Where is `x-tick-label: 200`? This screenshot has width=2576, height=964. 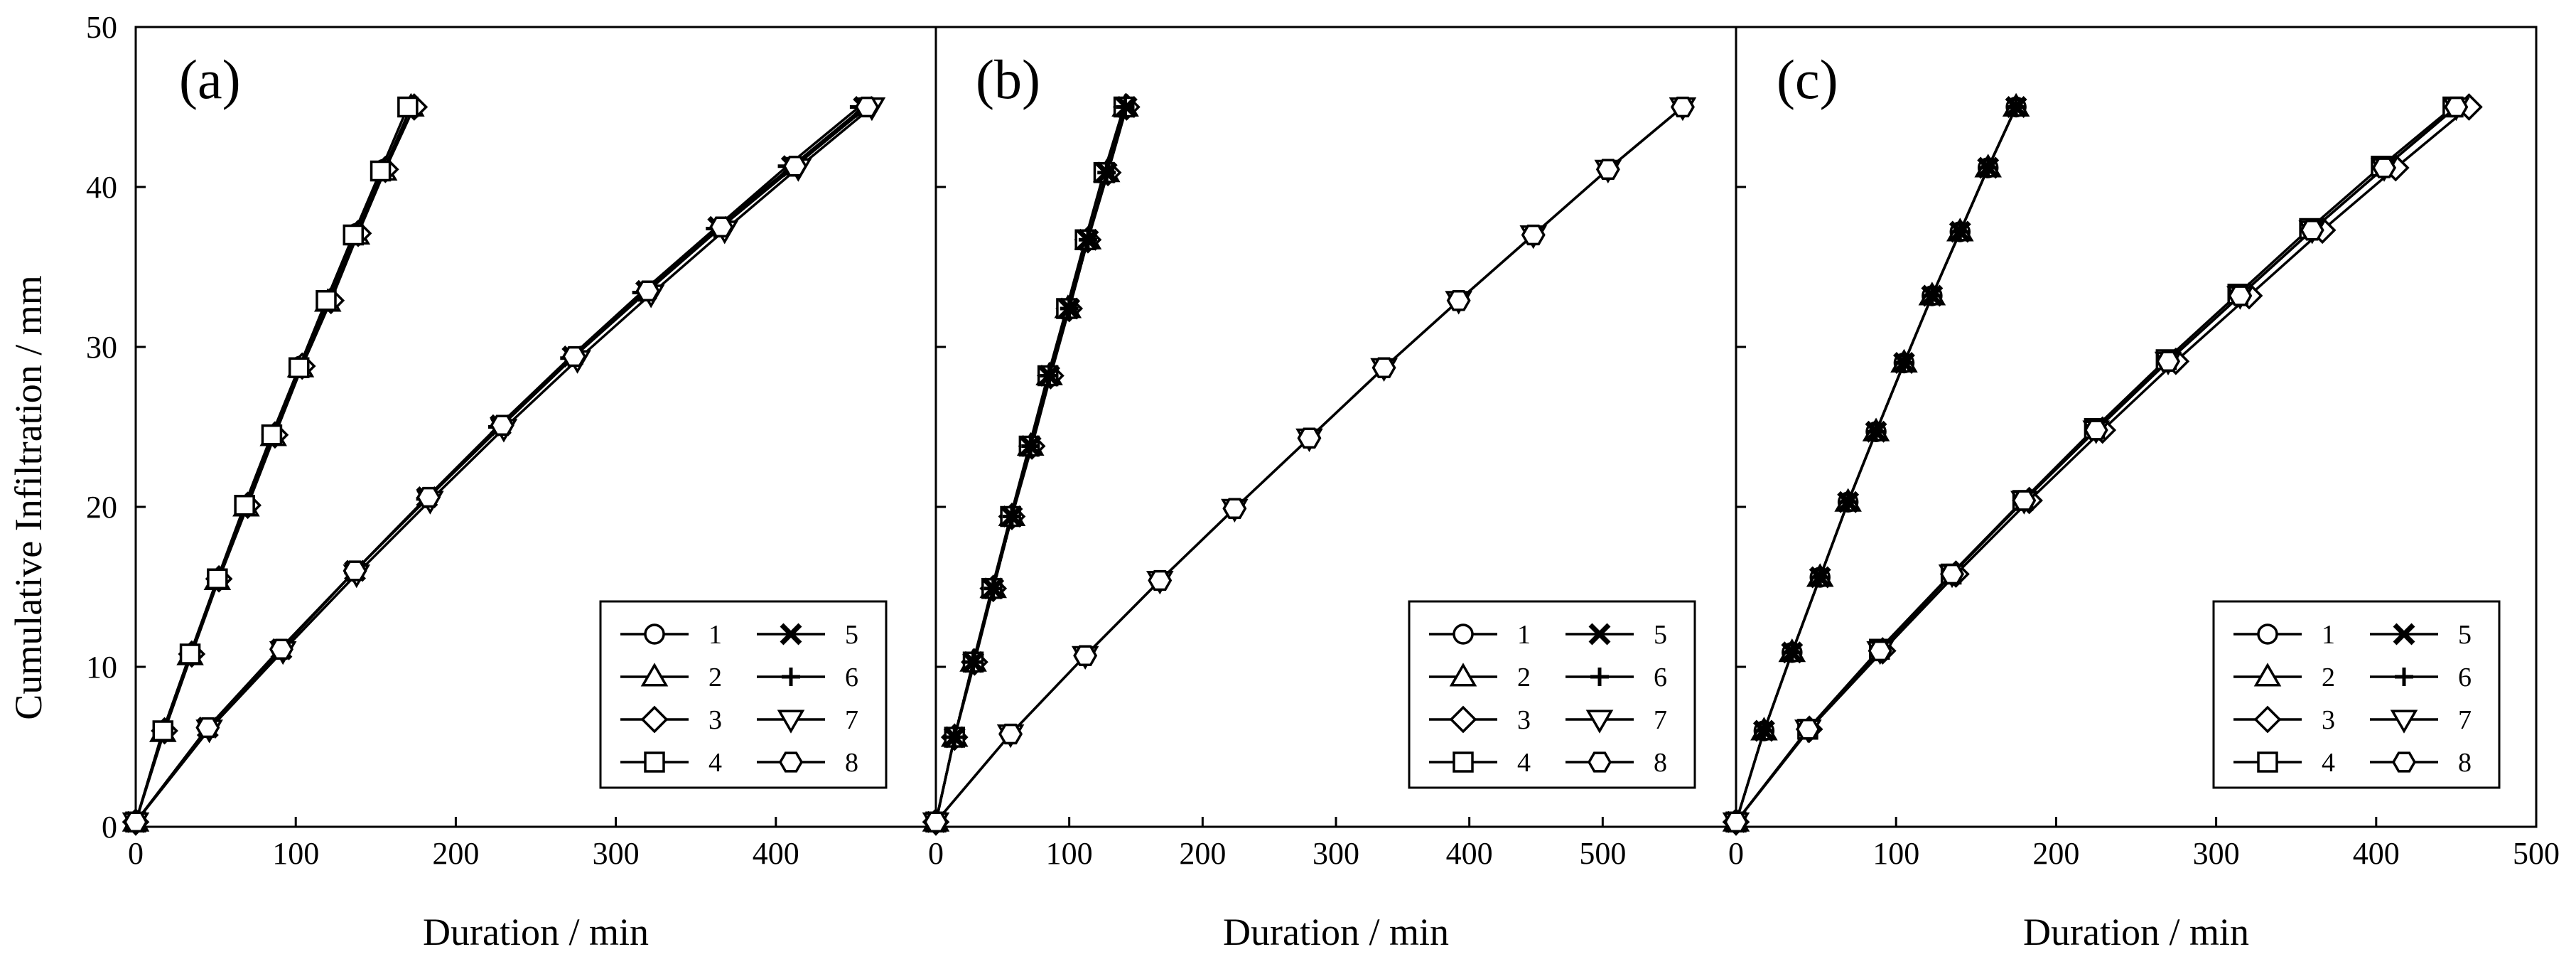 x-tick-label: 200 is located at coordinates (456, 854).